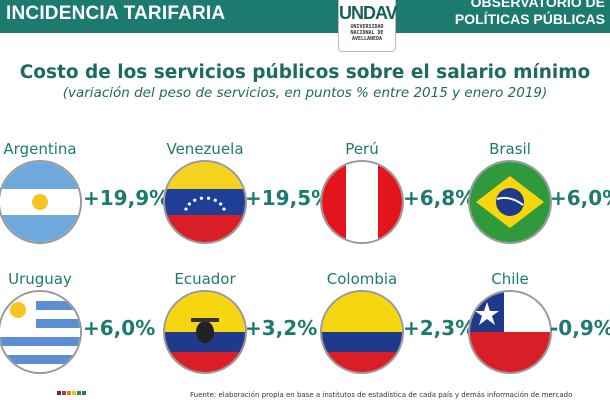 Image resolution: width=610 pixels, height=400 pixels. I want to click on observatory-line: OBSERVATORIO DE, so click(537, 5).